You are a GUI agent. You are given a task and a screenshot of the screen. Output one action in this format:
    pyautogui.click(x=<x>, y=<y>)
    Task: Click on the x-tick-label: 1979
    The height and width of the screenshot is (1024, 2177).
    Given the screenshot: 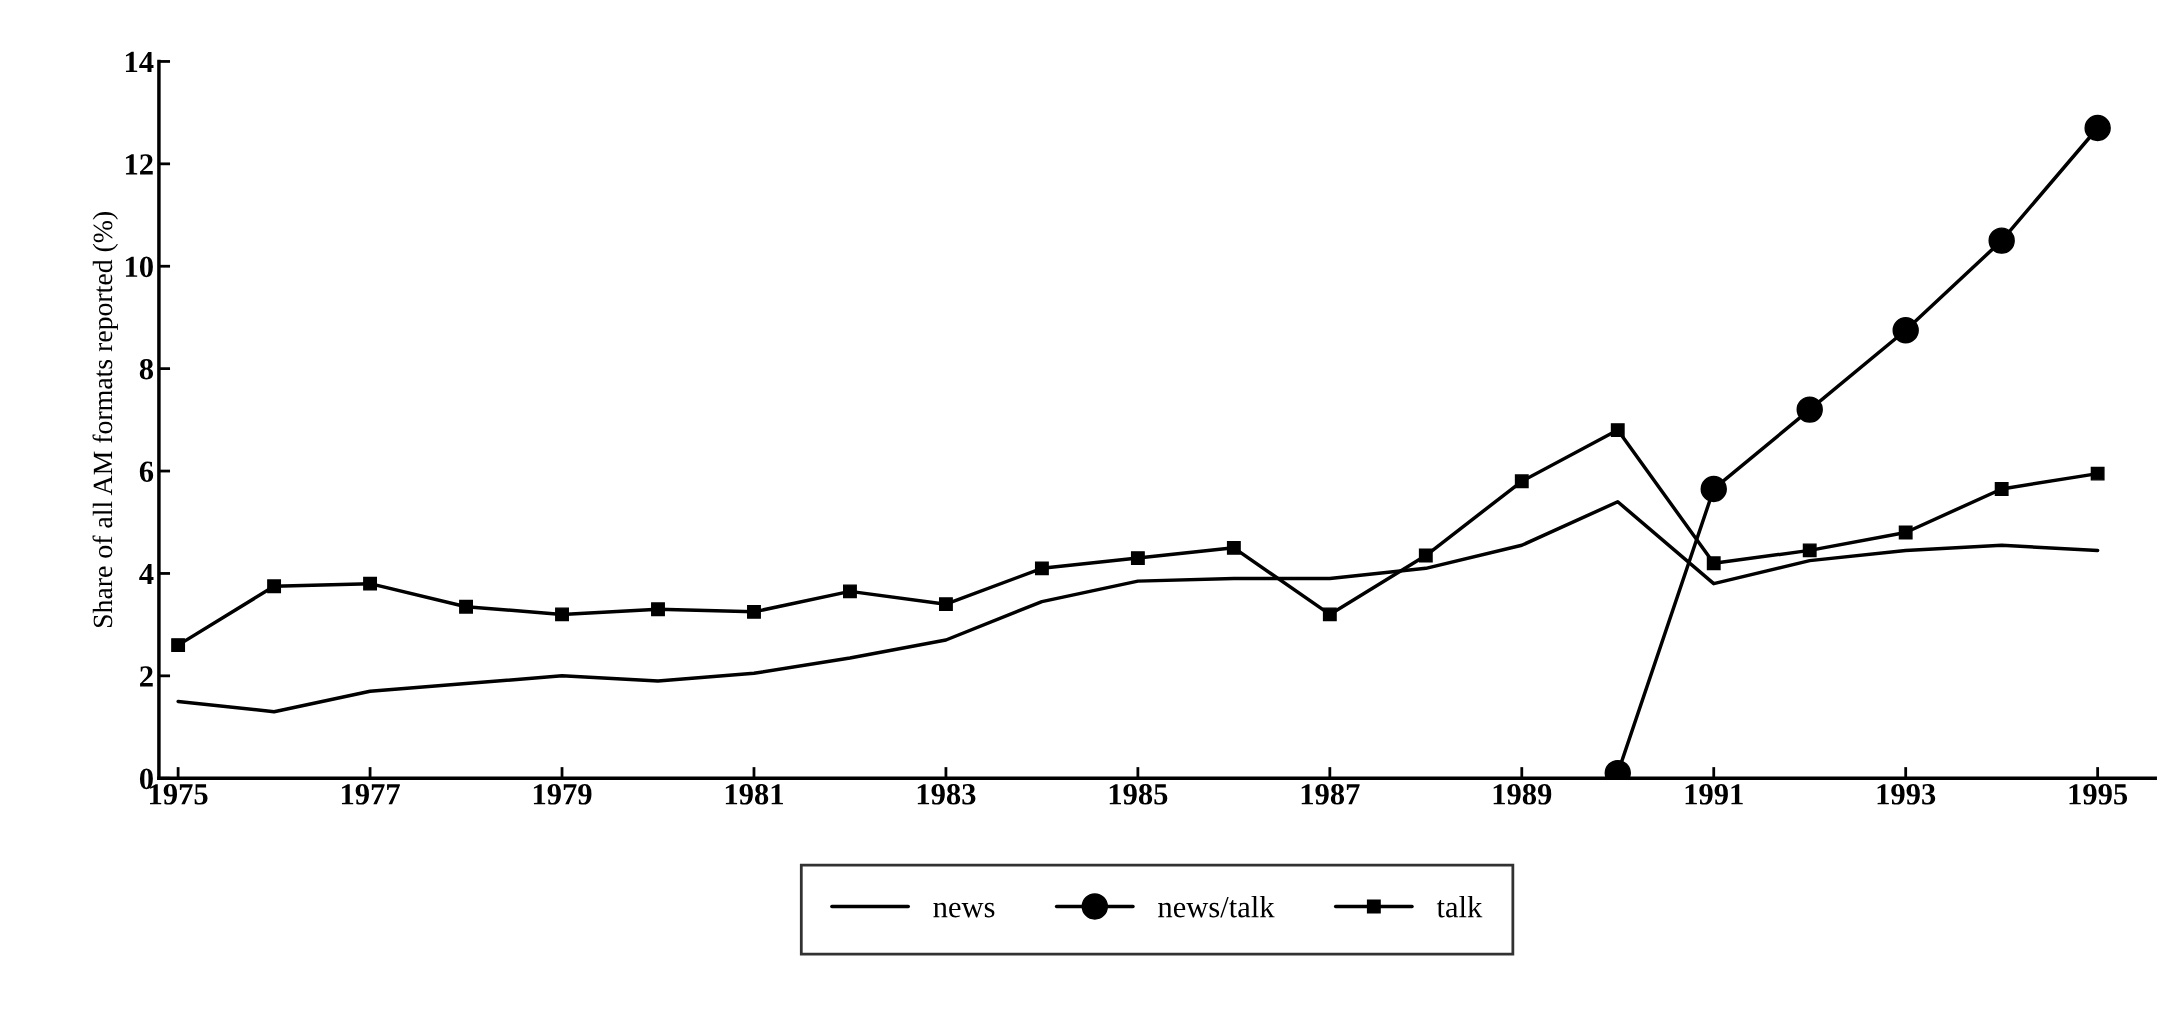 What is the action you would take?
    pyautogui.click(x=562, y=794)
    